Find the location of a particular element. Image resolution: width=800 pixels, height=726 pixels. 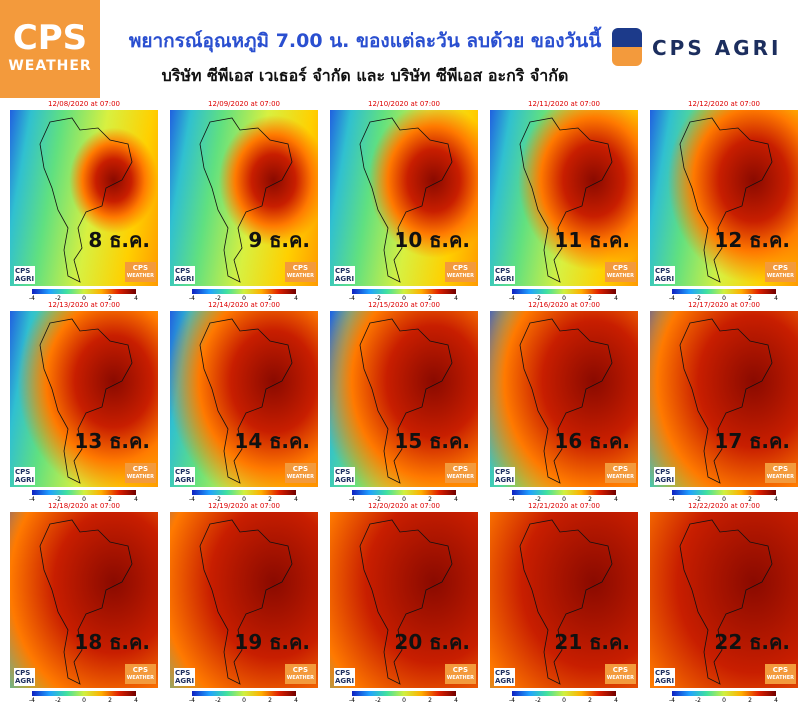

panel-date: 12/08/2020 at 07:00 is located at coordinates (83, 104).